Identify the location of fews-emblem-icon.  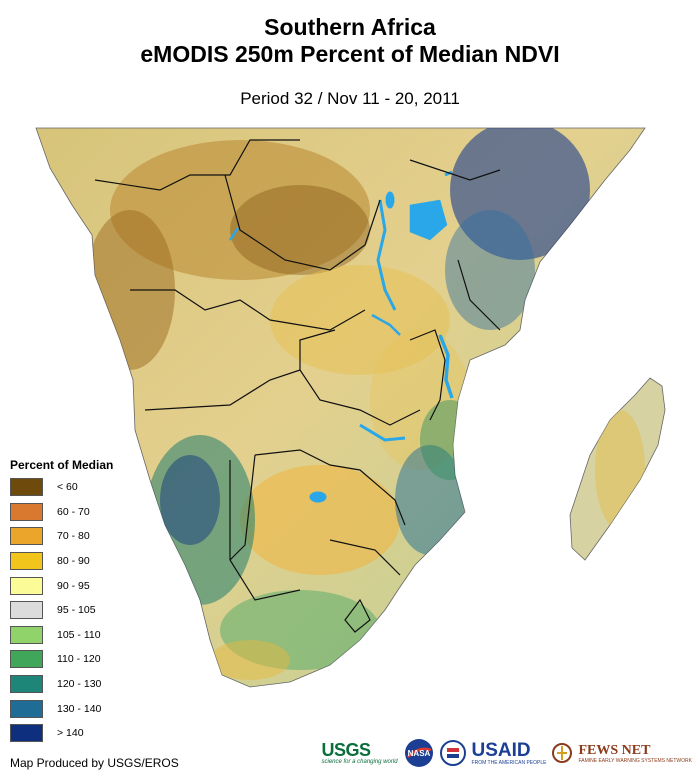
(562, 753).